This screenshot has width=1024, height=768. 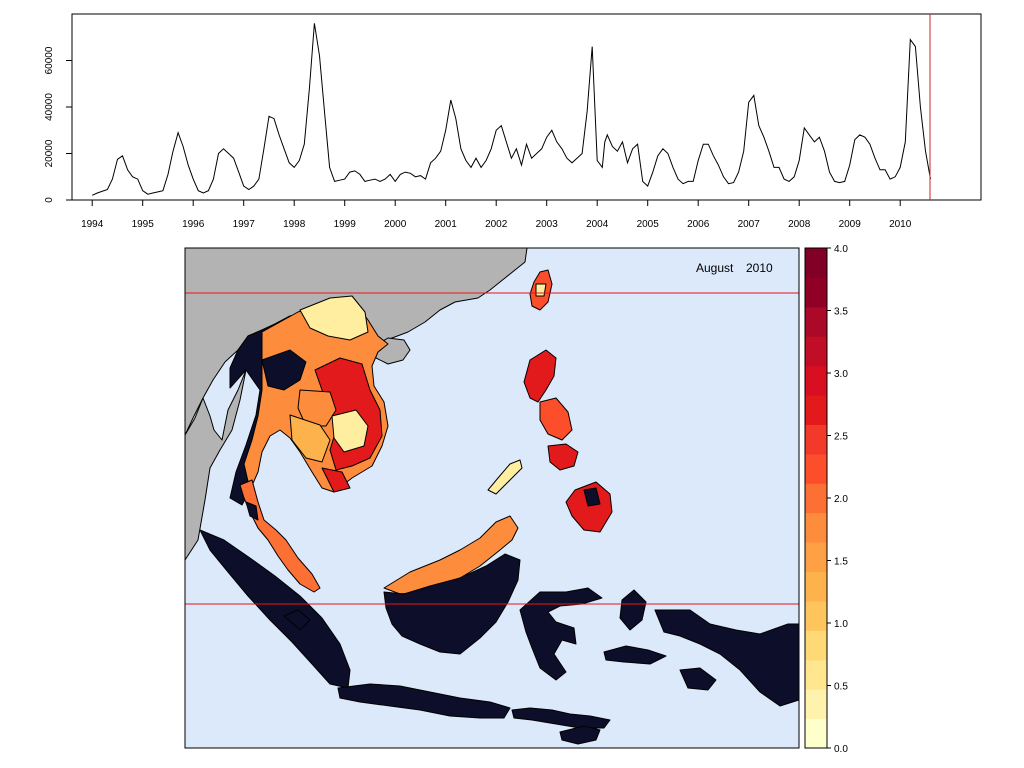 What do you see at coordinates (841, 249) in the screenshot?
I see `legend-tick-label: 4.0` at bounding box center [841, 249].